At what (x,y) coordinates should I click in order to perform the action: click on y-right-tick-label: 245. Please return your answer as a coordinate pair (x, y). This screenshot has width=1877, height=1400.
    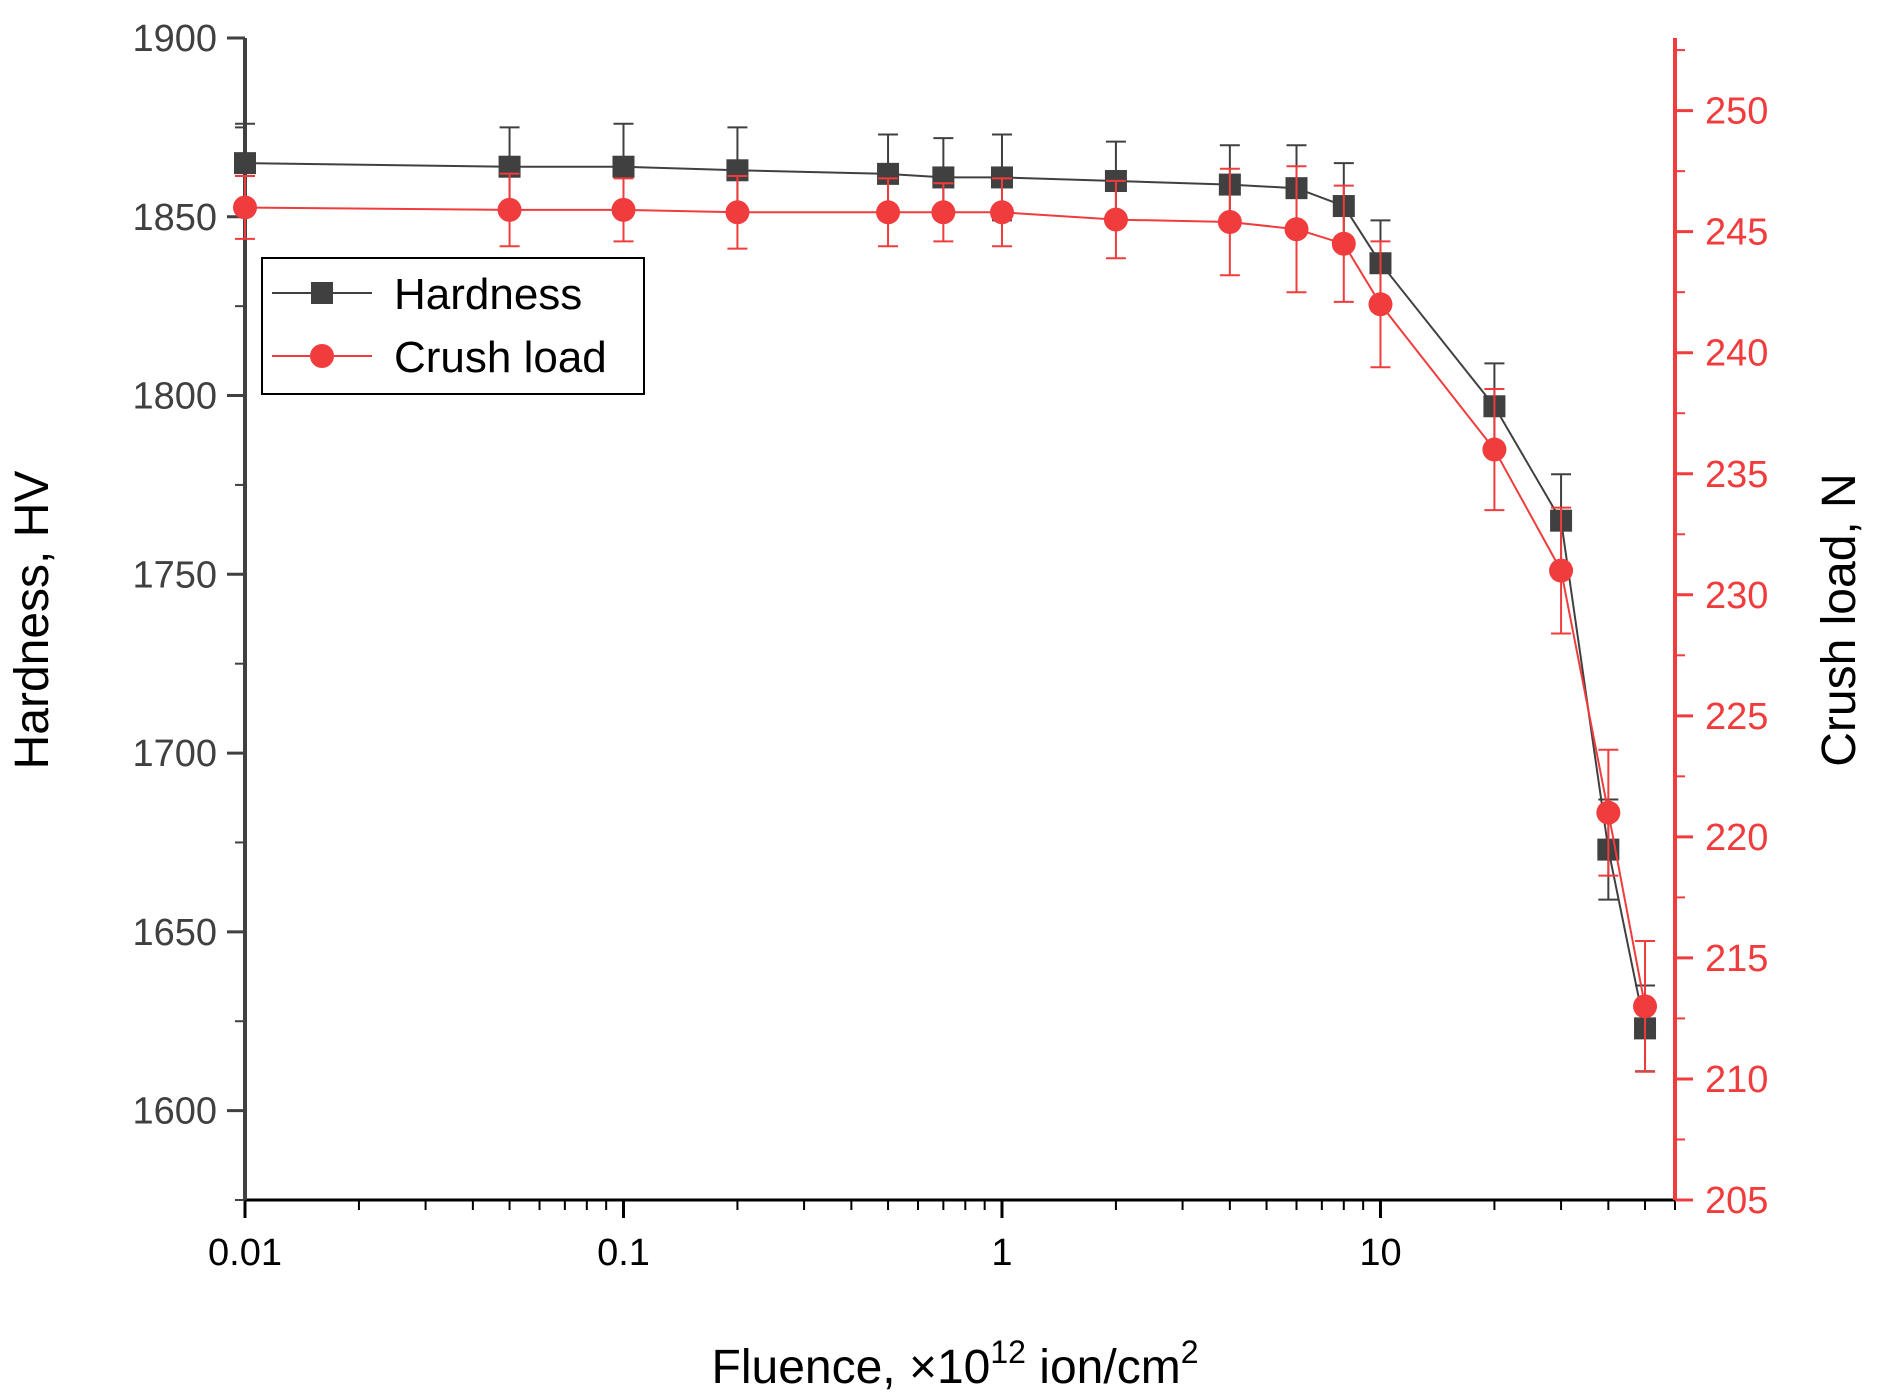
    Looking at the image, I should click on (1736, 233).